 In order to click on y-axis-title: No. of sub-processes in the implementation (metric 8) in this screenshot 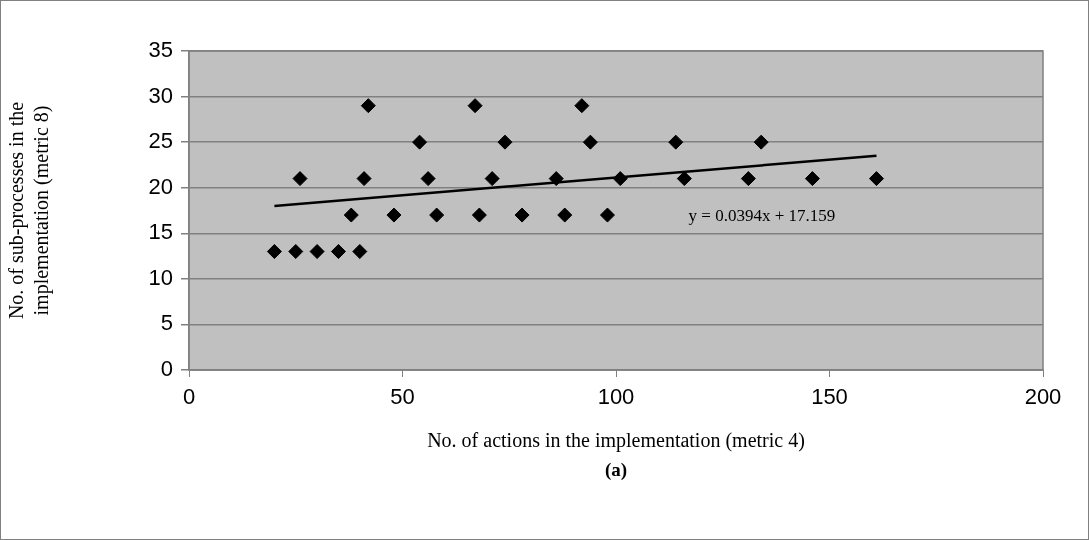, I will do `click(28, 210)`.